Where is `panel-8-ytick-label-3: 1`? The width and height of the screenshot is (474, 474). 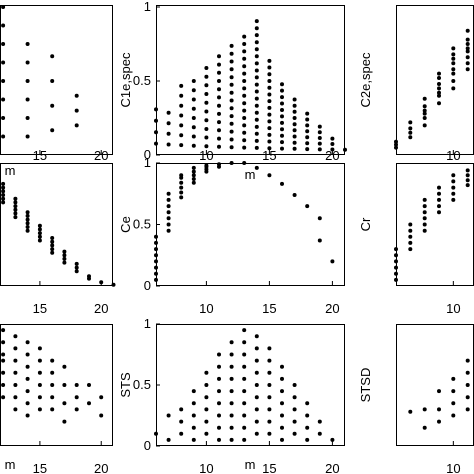
panel-8-ytick-label-3: 1 is located at coordinates (147, 323).